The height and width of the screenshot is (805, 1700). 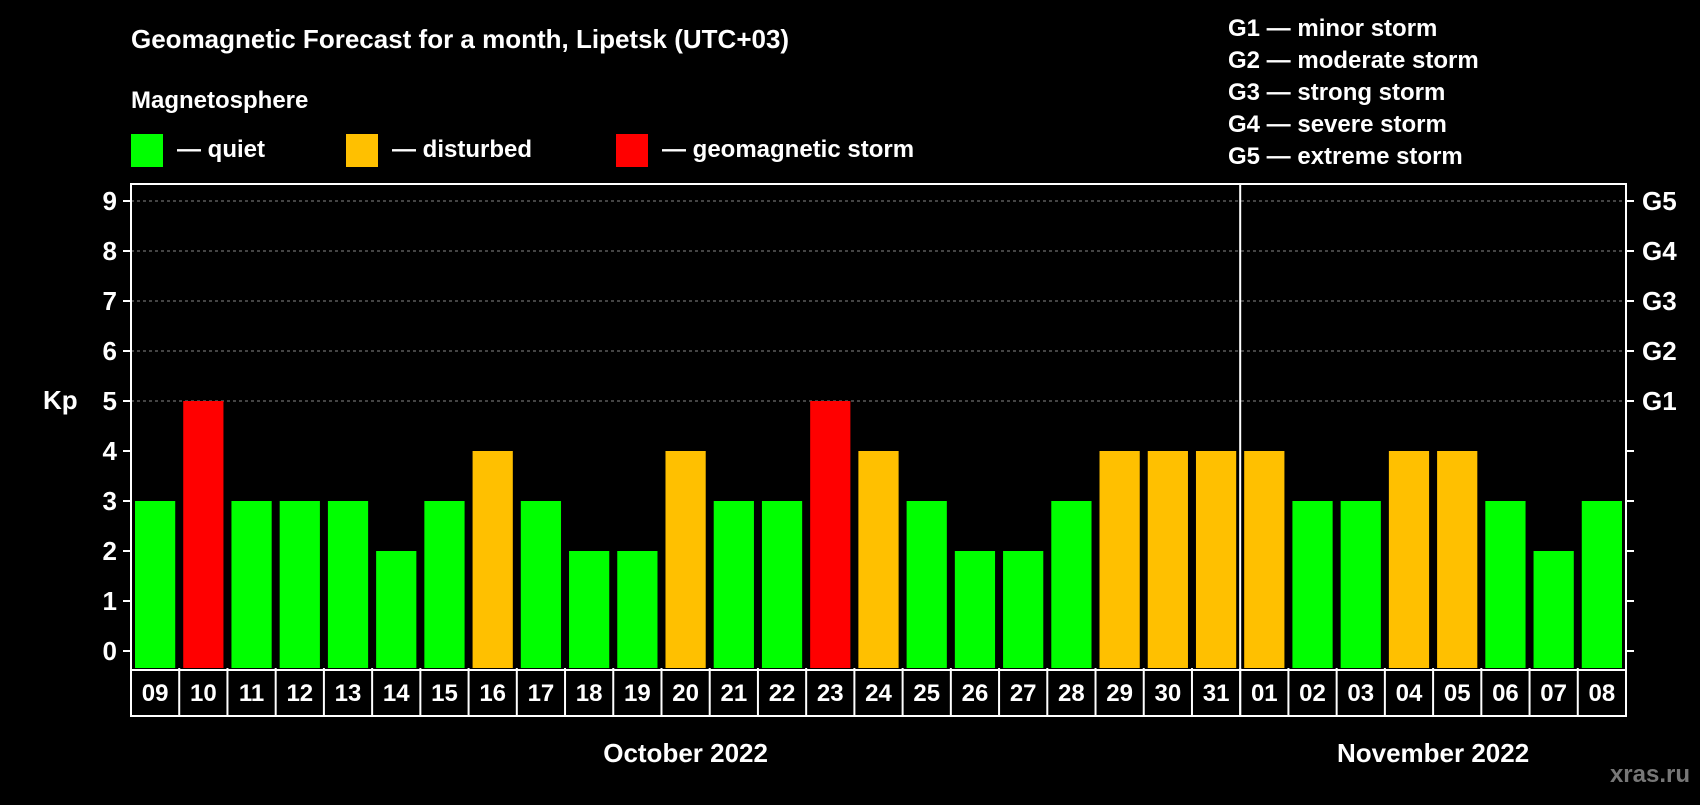 I want to click on storm-scale-item: G5 — extreme storm, so click(x=1345, y=156).